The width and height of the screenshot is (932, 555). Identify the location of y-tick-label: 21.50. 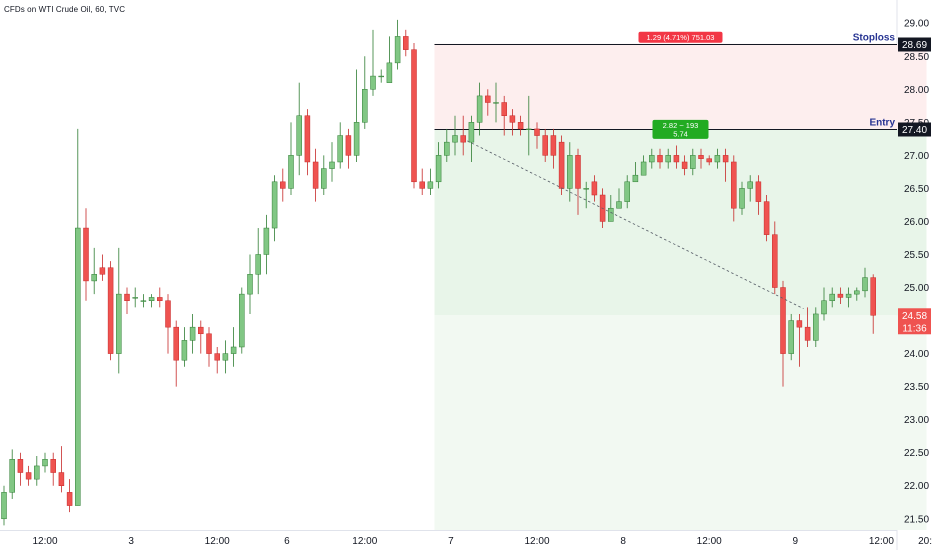
(916, 519).